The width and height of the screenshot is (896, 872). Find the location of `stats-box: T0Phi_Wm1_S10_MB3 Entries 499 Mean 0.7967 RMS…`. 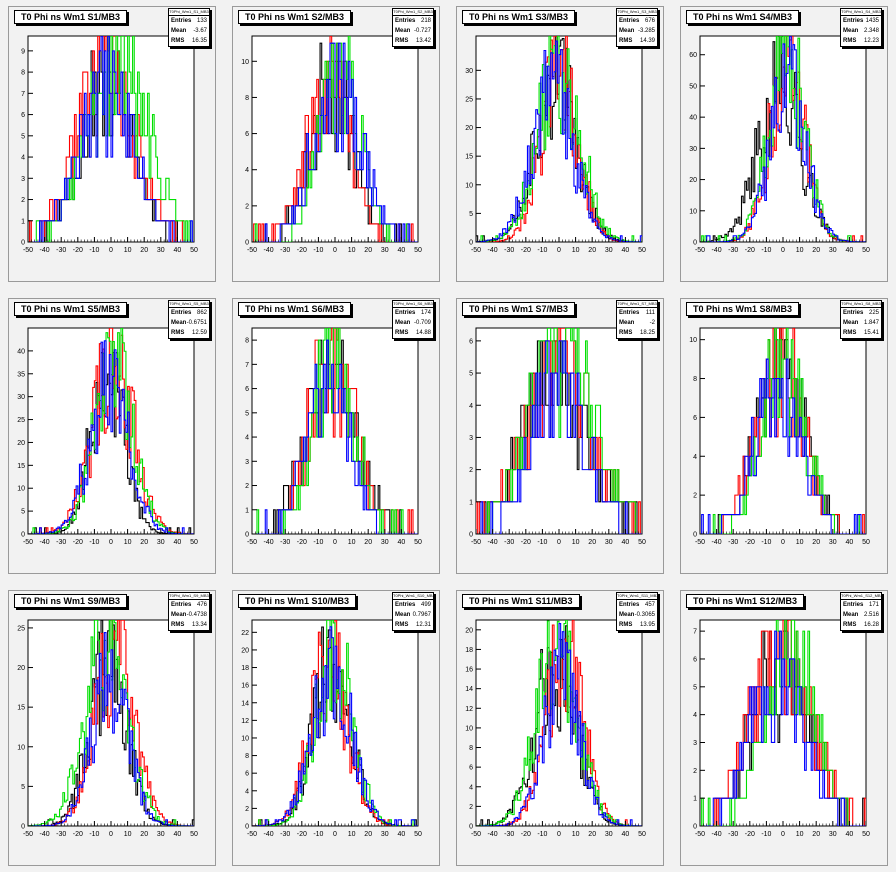

stats-box: T0Phi_Wm1_S10_MB3 Entries 499 Mean 0.7967 RMS… is located at coordinates (413, 611).